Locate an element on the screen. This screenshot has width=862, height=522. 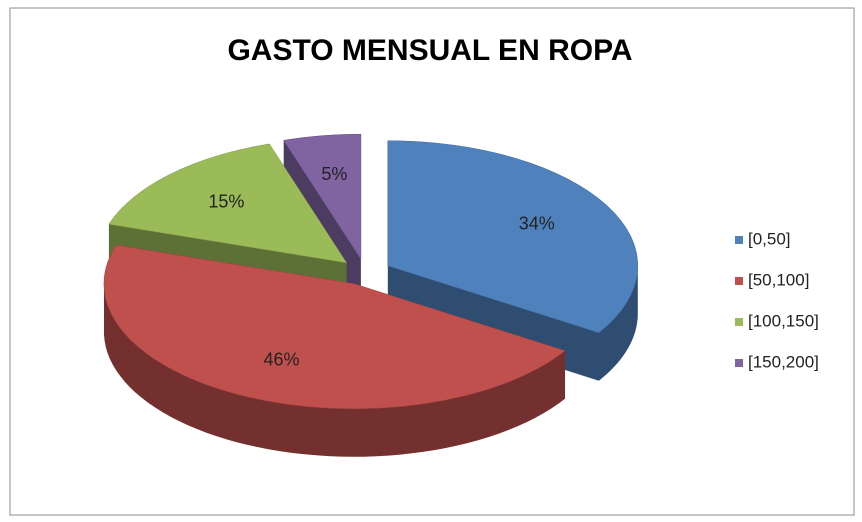
data-label: 5% is located at coordinates (334, 174).